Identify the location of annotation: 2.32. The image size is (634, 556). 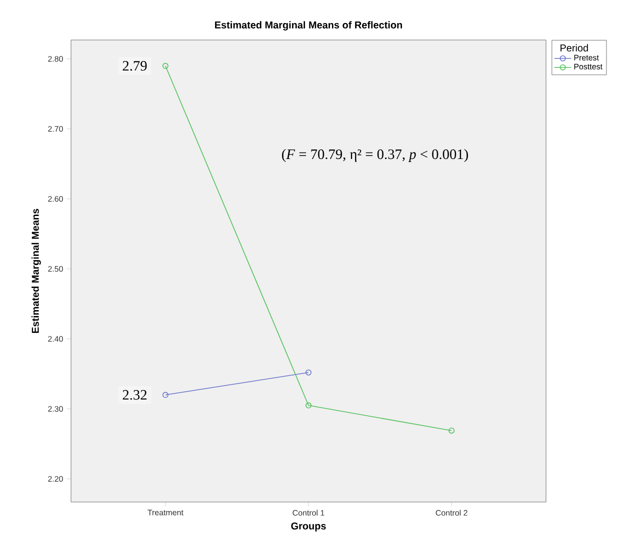
(134, 395).